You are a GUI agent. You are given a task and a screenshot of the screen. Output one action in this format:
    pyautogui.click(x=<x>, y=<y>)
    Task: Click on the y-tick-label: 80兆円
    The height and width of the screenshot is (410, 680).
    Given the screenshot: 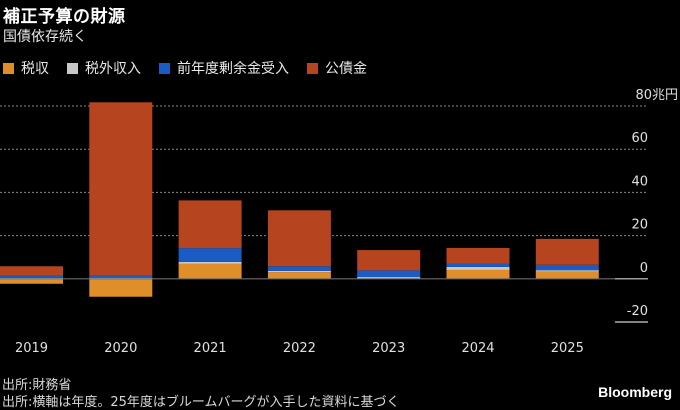 What is the action you would take?
    pyautogui.click(x=656, y=95)
    